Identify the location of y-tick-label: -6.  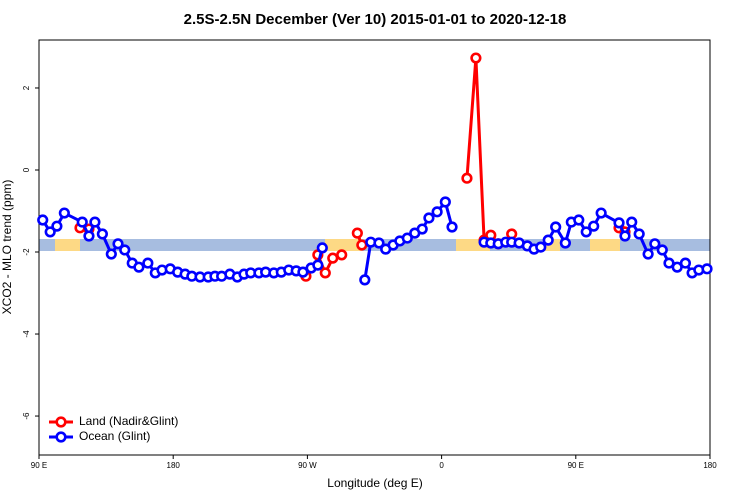
(26, 416).